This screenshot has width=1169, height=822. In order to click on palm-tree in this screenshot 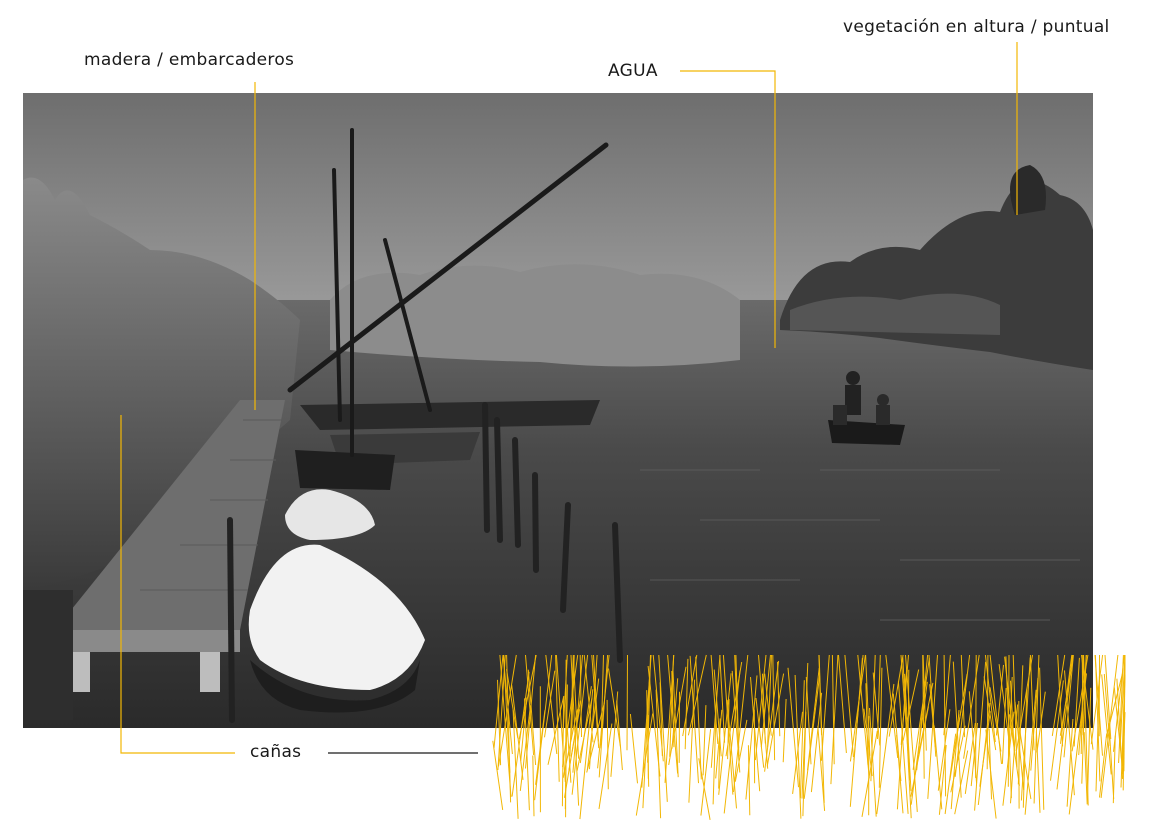, I will do `click(1028, 190)`.